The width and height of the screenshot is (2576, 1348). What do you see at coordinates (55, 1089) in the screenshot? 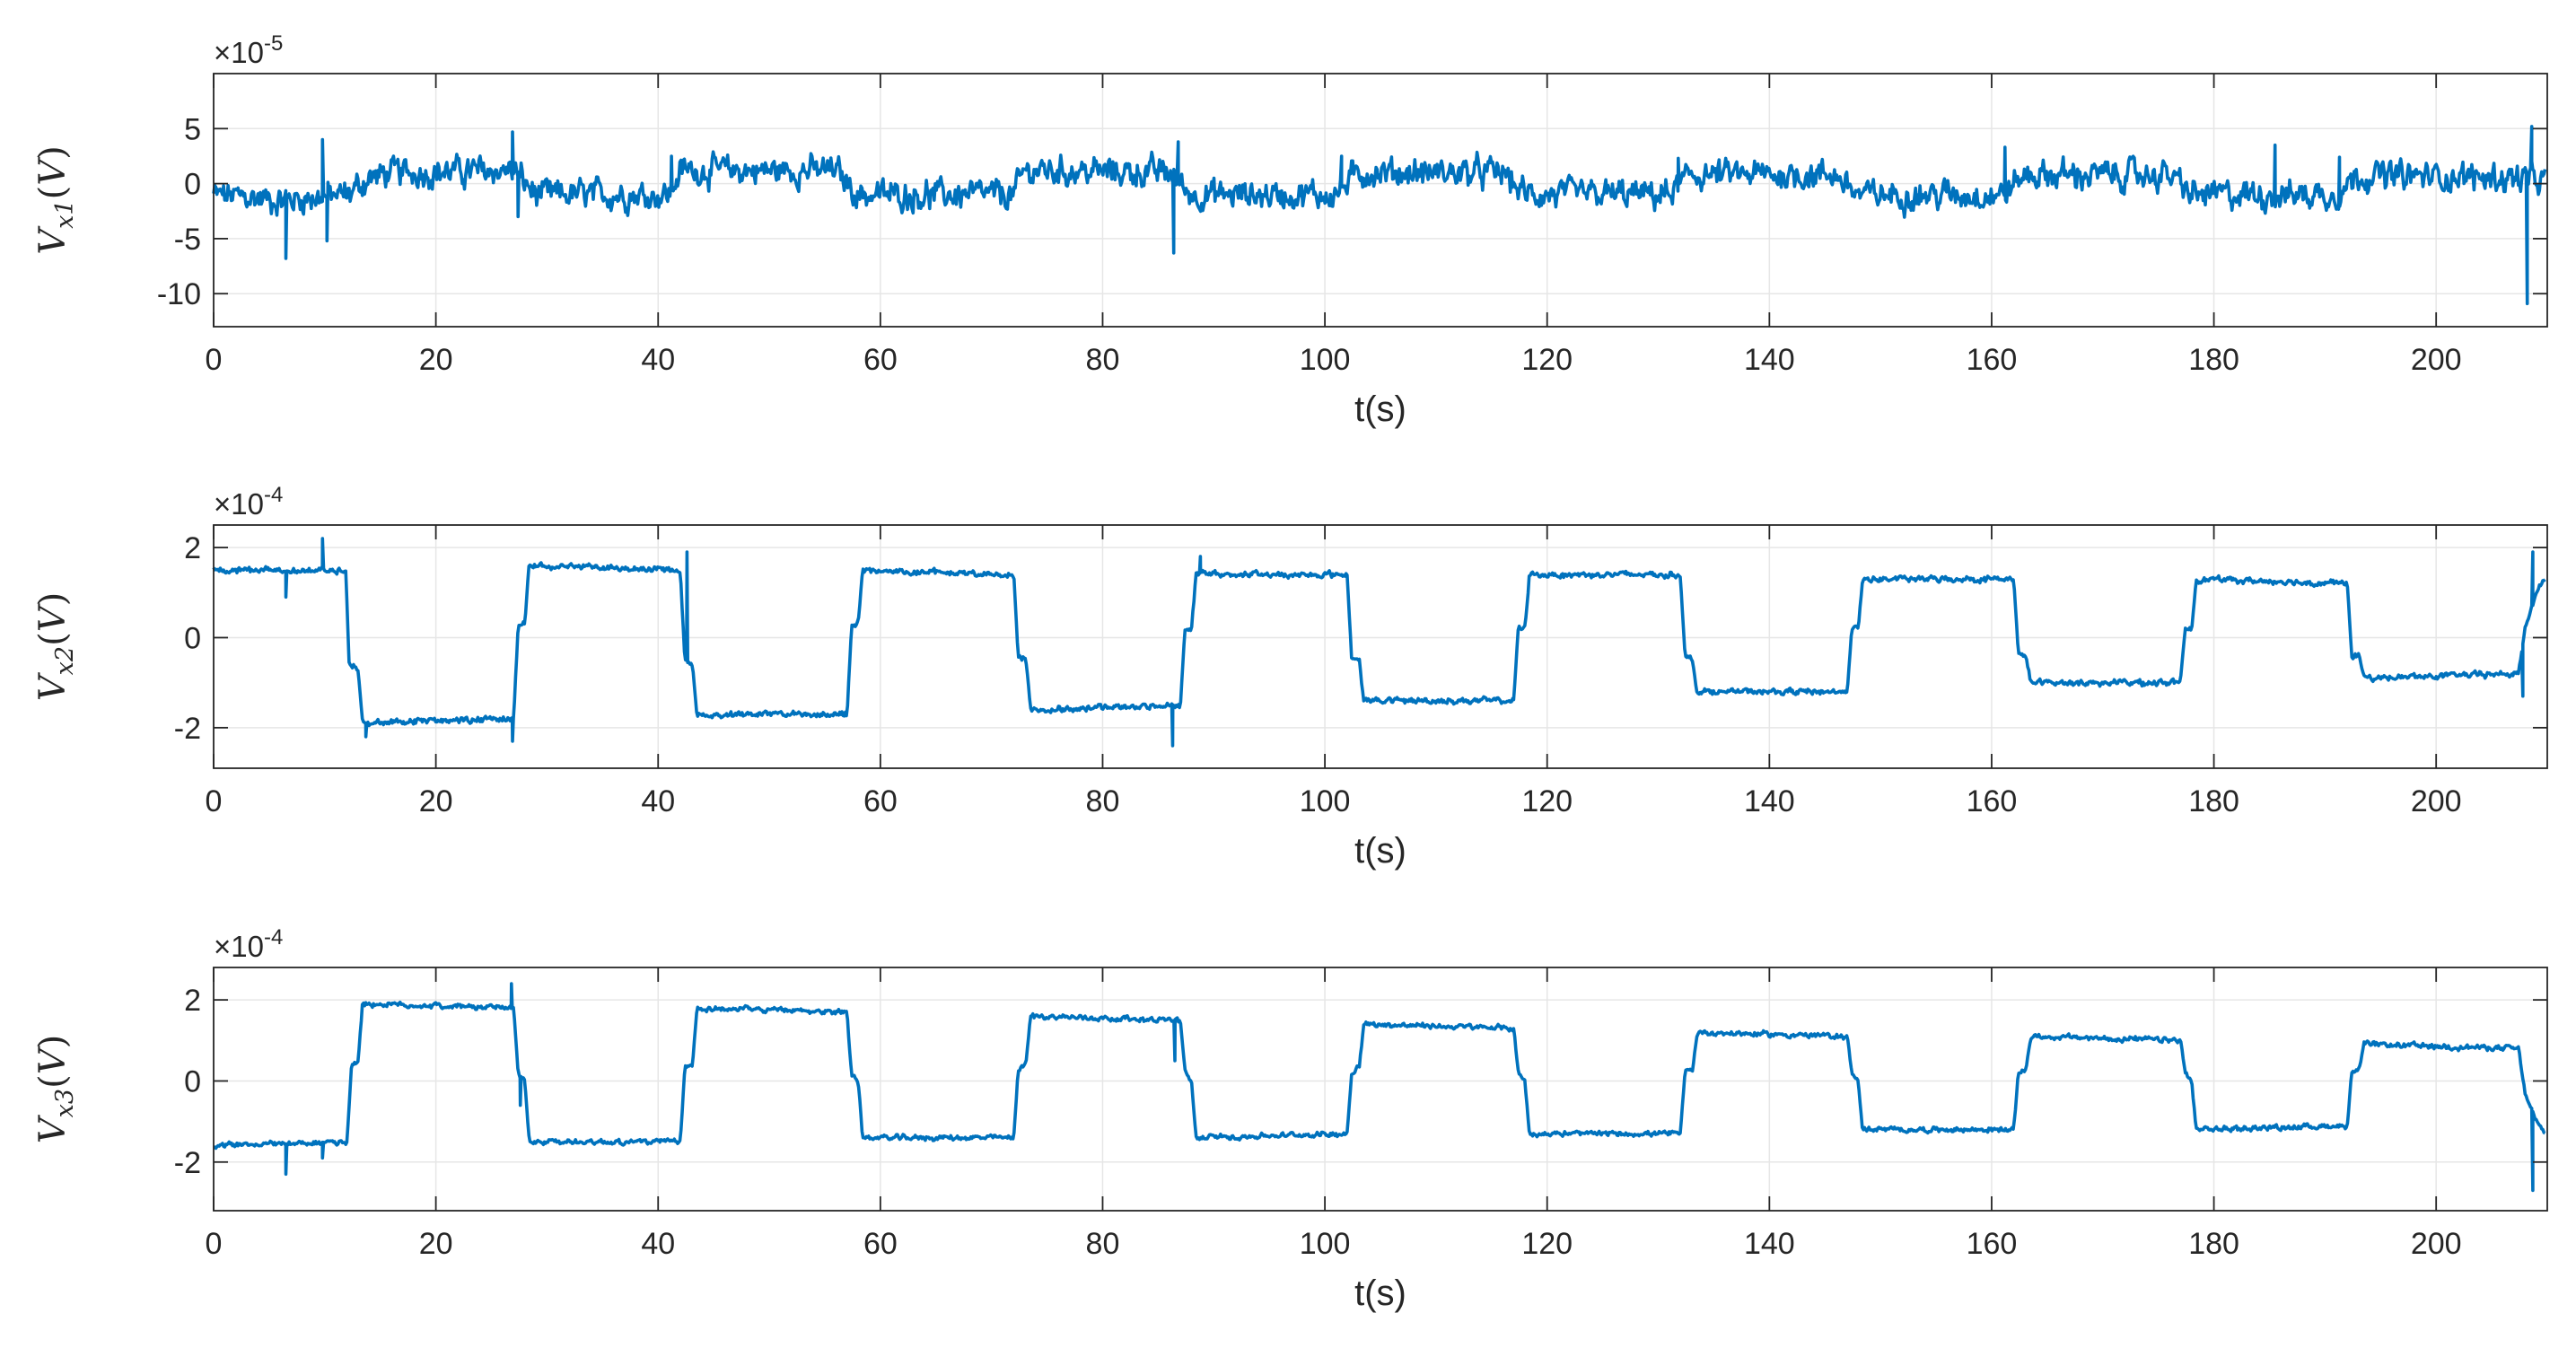
I see `y-axis-label: Vx3(V)` at bounding box center [55, 1089].